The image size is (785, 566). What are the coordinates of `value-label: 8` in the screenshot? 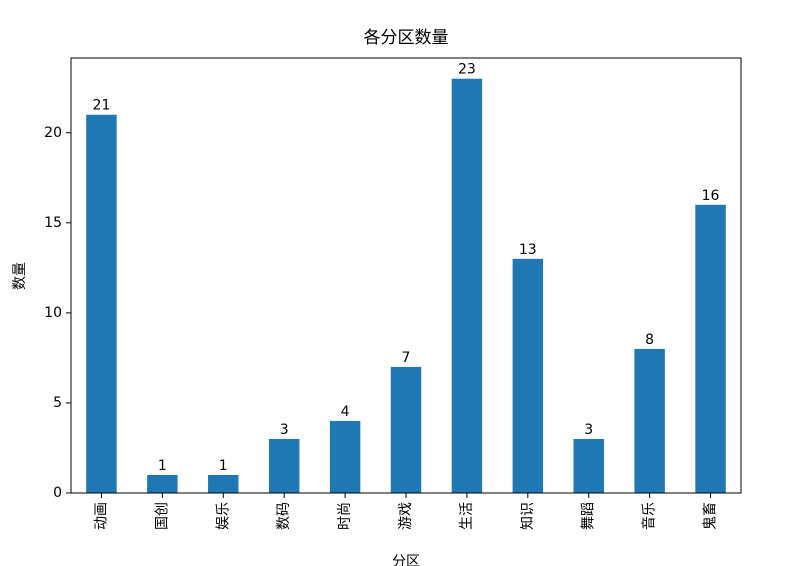 It's located at (649, 340).